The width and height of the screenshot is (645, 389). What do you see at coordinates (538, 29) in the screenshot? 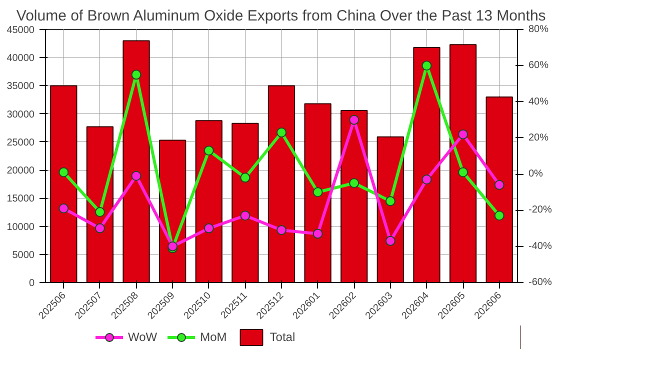
I see `y2-tick-label: 80%` at bounding box center [538, 29].